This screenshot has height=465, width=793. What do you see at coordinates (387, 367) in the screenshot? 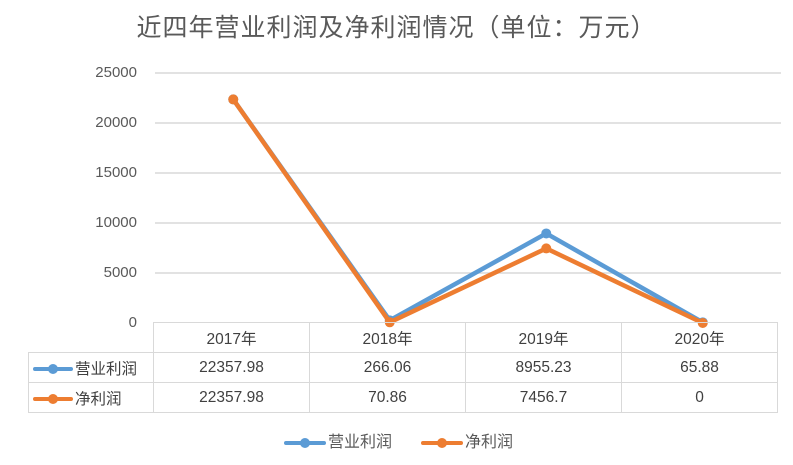
I see `table-cell: 266.06` at bounding box center [387, 367].